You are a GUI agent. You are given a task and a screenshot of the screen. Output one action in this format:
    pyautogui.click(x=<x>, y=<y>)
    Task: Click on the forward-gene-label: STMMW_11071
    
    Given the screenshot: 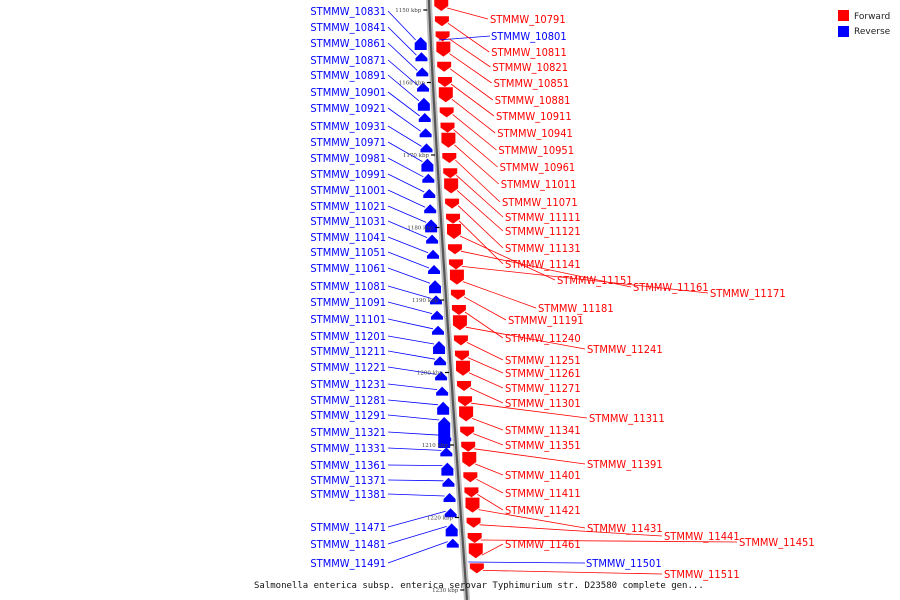 What is the action you would take?
    pyautogui.click(x=540, y=202)
    